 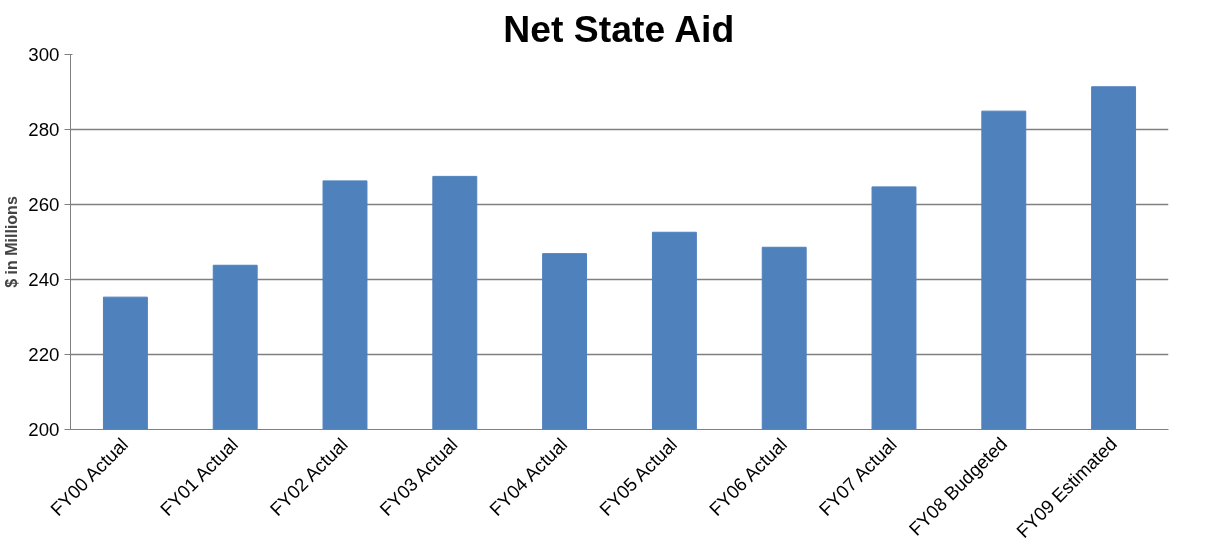 What do you see at coordinates (12, 242) in the screenshot?
I see `y-axis-title: $ in Millions` at bounding box center [12, 242].